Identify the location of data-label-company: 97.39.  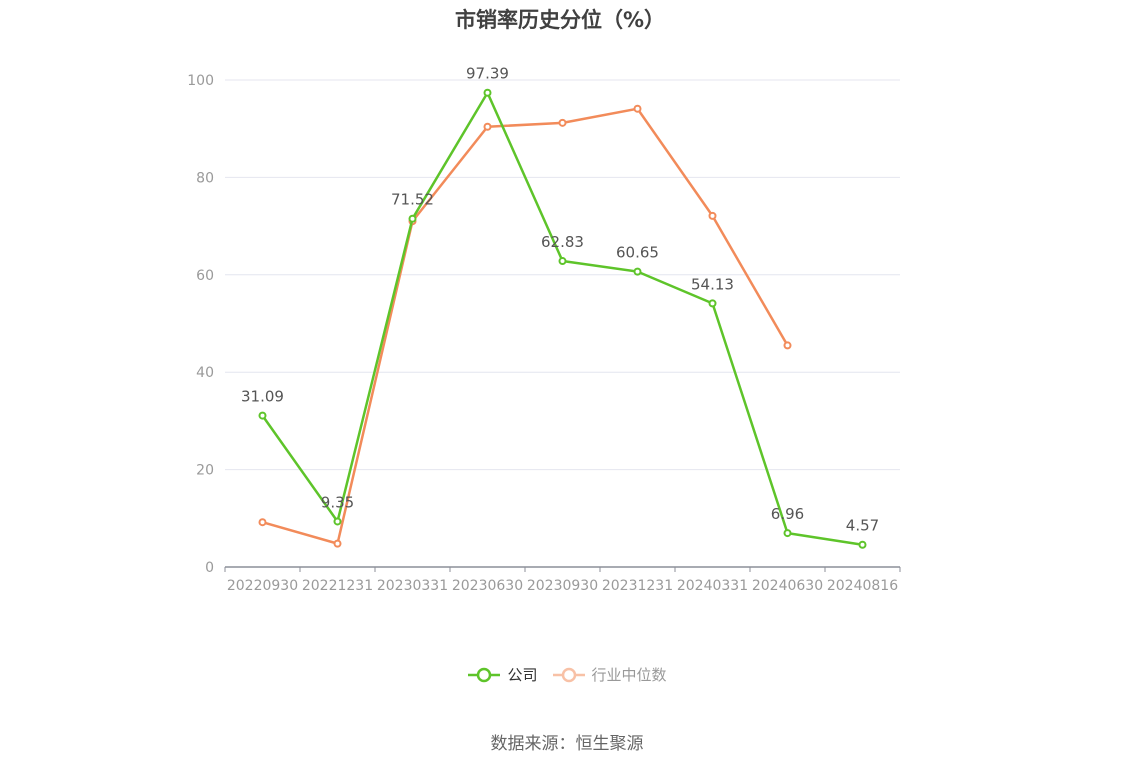
(487, 74).